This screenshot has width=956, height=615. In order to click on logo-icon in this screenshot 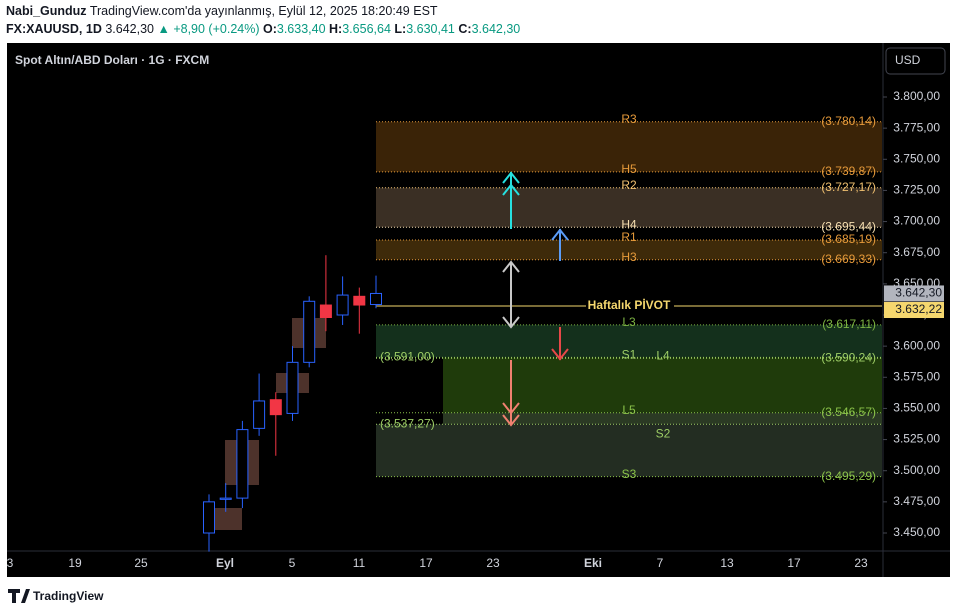, I will do `click(19, 596)`.